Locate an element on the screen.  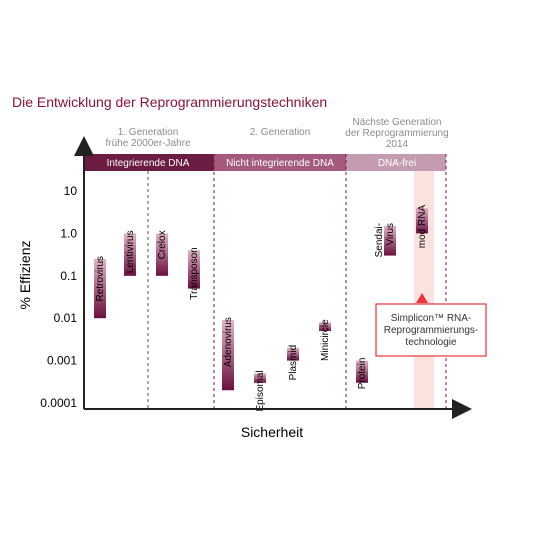
generation-band-label: Nicht integrierende DNA is located at coordinates (280, 163).